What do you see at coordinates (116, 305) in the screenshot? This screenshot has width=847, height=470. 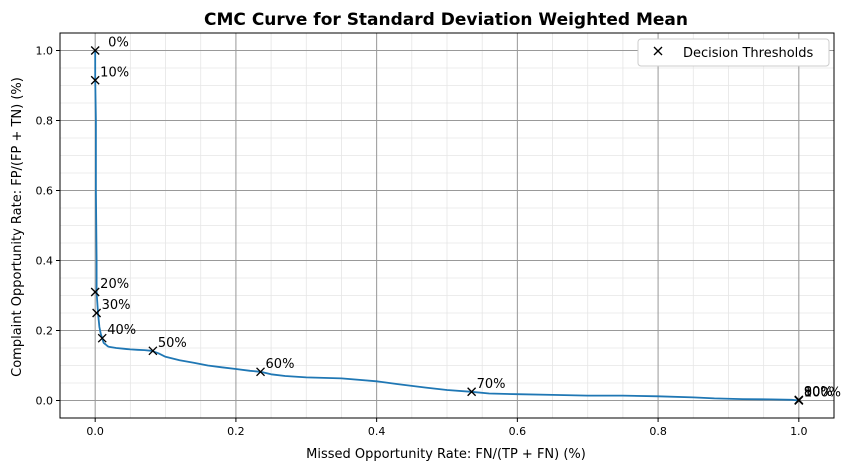 I see `threshold-label: 30%` at bounding box center [116, 305].